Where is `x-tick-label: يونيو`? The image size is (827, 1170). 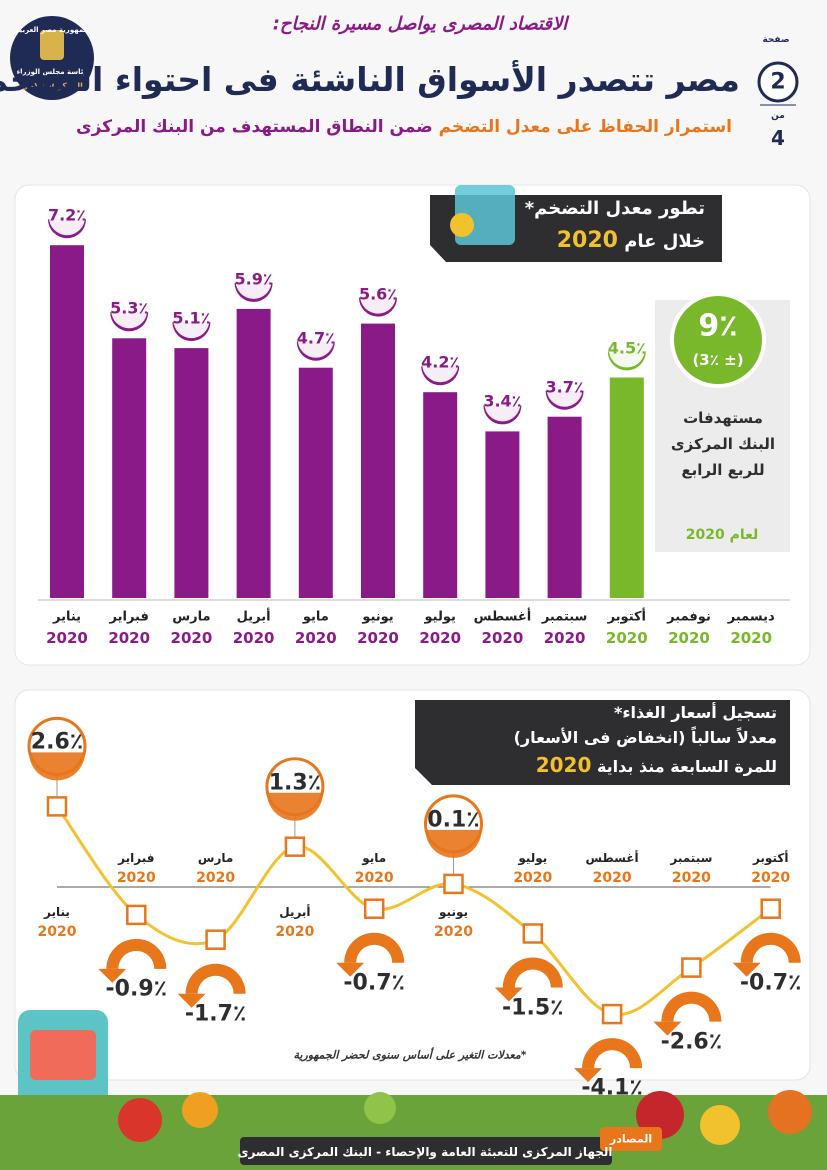 x-tick-label: يونيو is located at coordinates (453, 912).